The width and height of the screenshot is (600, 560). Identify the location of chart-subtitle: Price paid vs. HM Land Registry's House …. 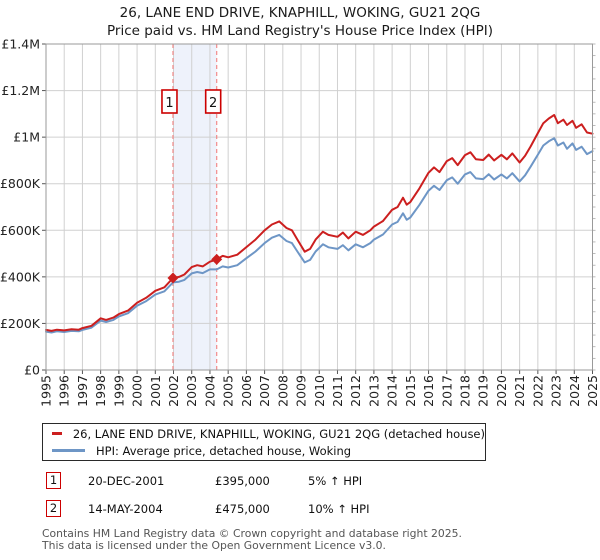
(300, 31).